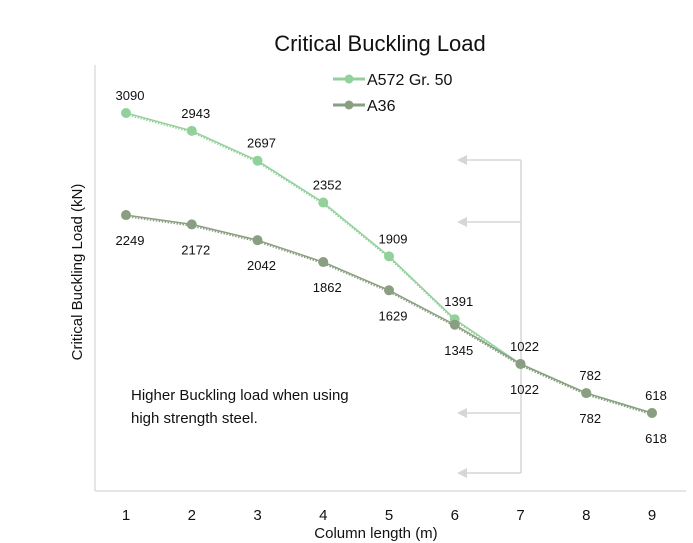 The width and height of the screenshot is (693, 543). I want to click on x-ticks: 1 2 3 4 5 6 7 8 9, so click(389, 515).